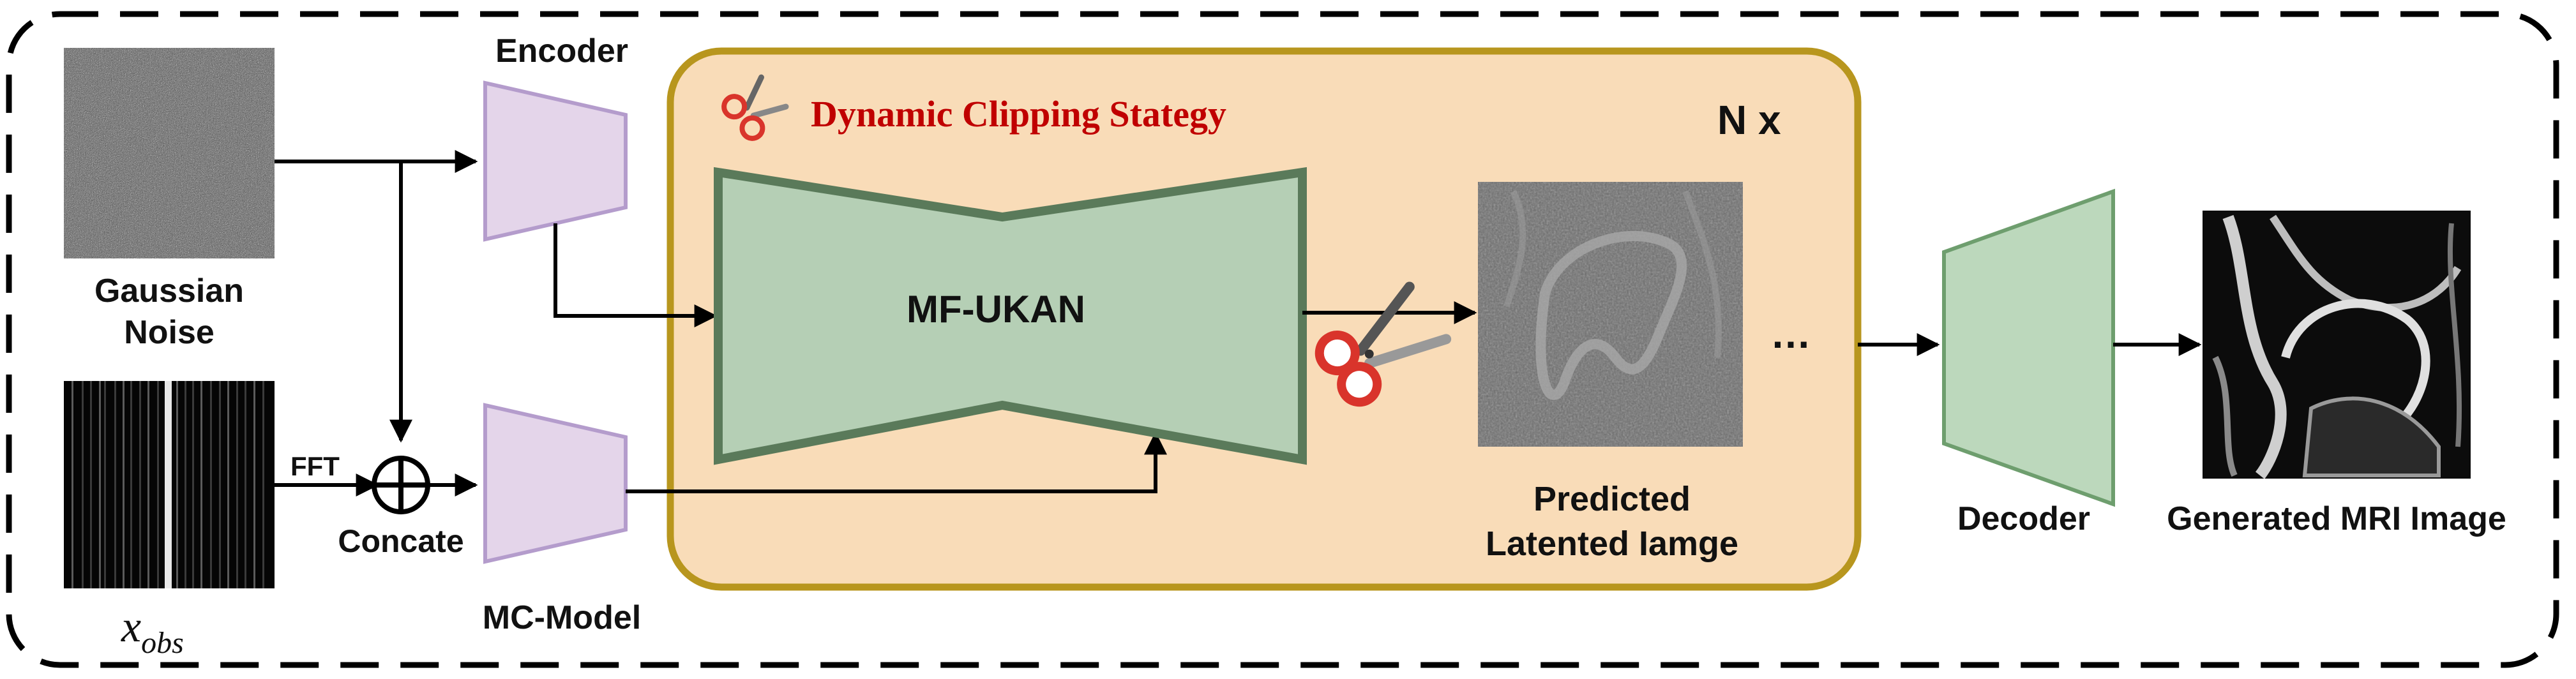 This screenshot has height=679, width=2576. Describe the element at coordinates (2029, 347) in the screenshot. I see `decoder-block` at that location.